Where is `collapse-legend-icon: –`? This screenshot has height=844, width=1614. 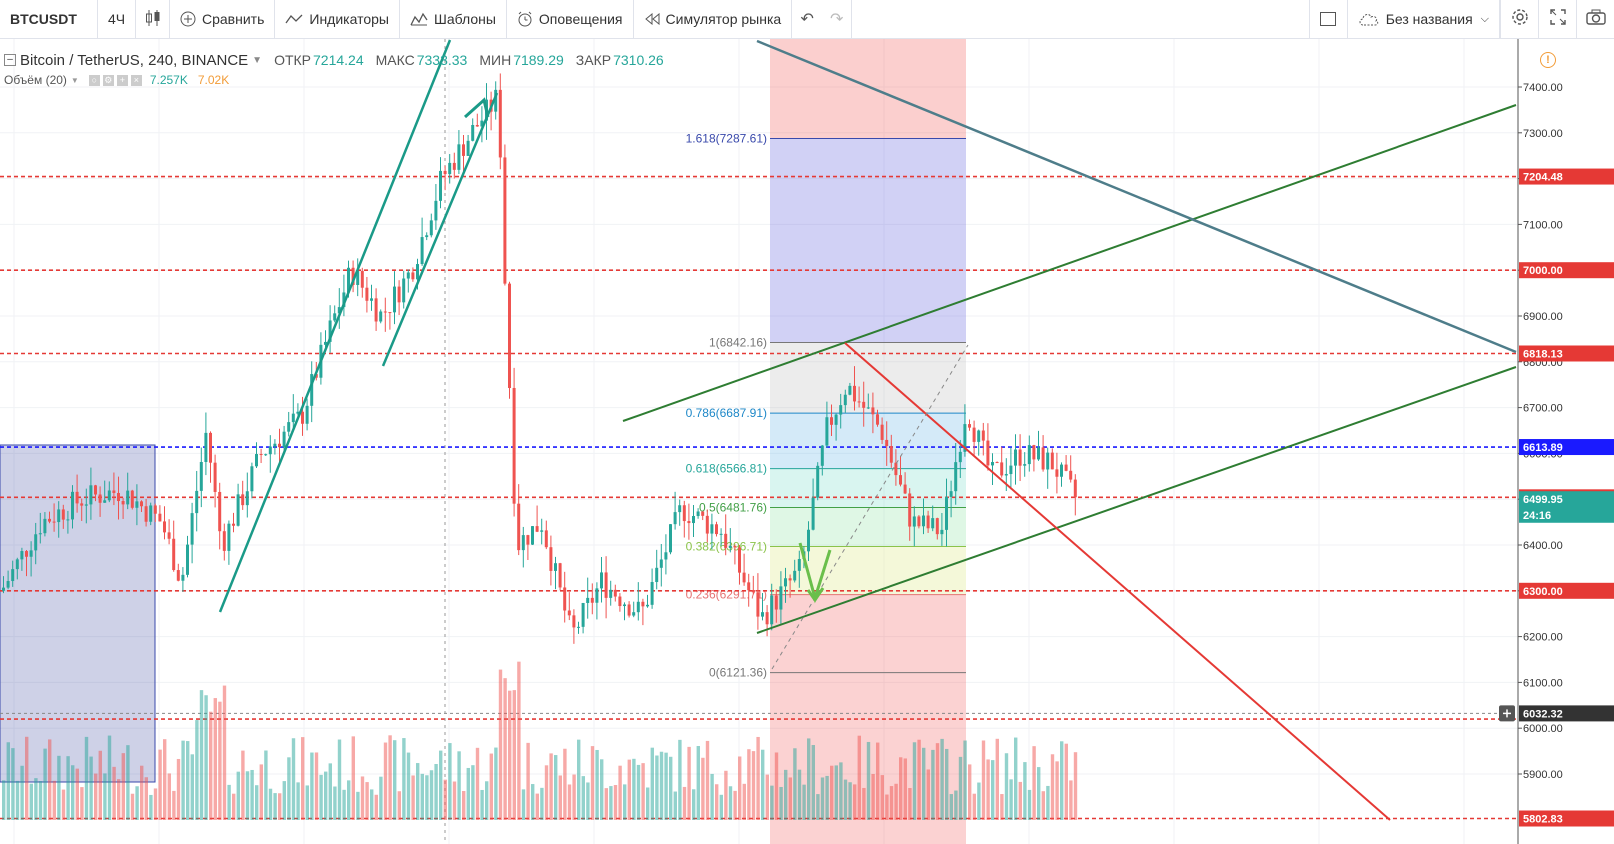
collapse-legend-icon: – is located at coordinates (10, 60).